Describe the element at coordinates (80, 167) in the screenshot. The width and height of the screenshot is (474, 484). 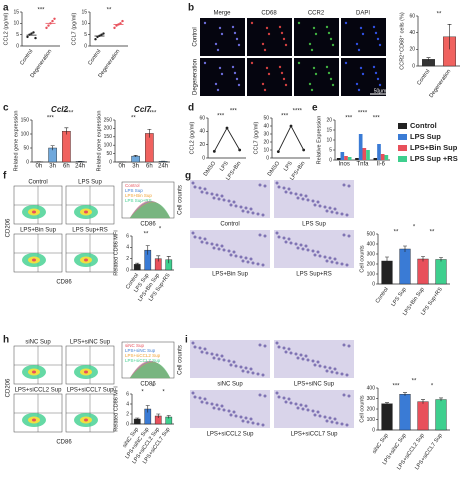
I see `x-tick-label: 24h` at that location.